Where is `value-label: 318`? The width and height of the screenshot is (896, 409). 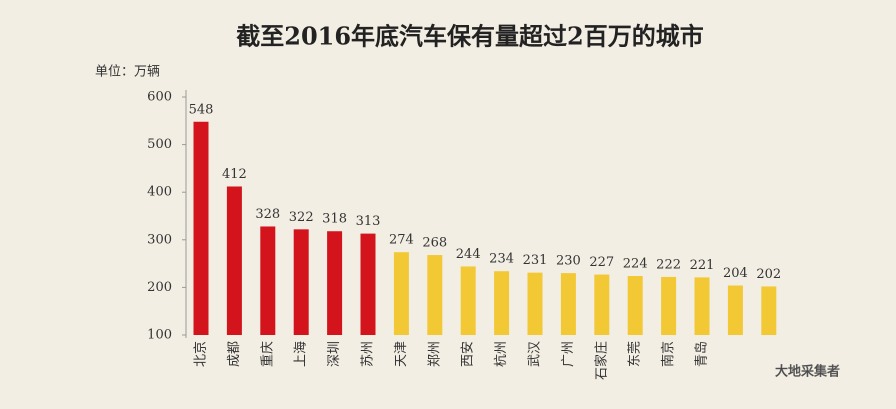
value-label: 318 is located at coordinates (334, 219).